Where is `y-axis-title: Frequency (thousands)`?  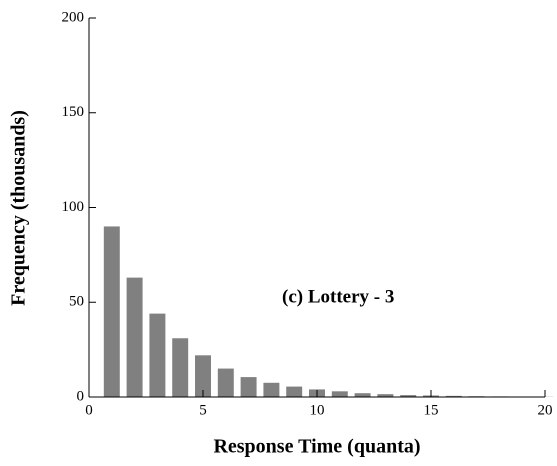
y-axis-title: Frequency (thousands) is located at coordinates (19, 208).